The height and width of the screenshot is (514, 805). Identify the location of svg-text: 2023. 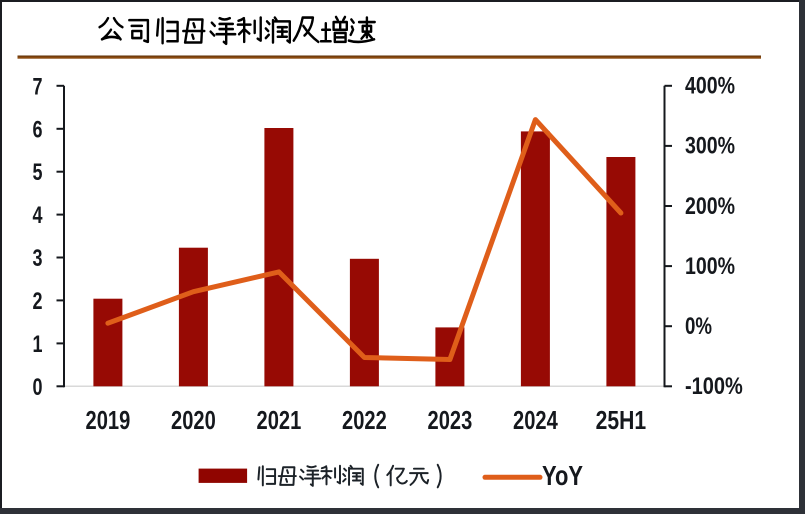
(450, 420).